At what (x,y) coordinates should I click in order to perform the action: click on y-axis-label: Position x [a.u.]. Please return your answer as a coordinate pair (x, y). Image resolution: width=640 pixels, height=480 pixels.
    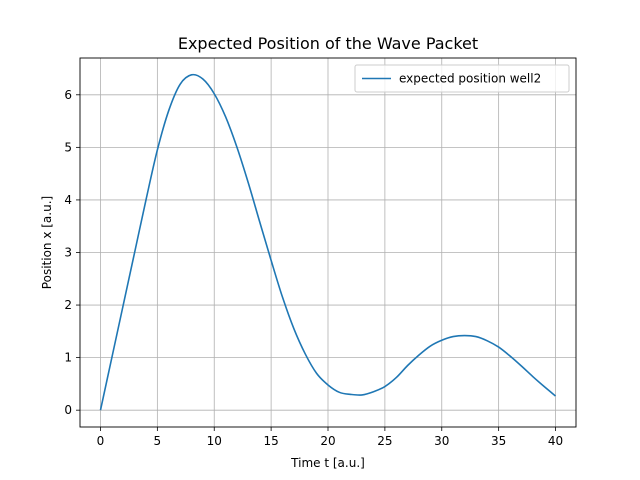
    Looking at the image, I should click on (47, 242).